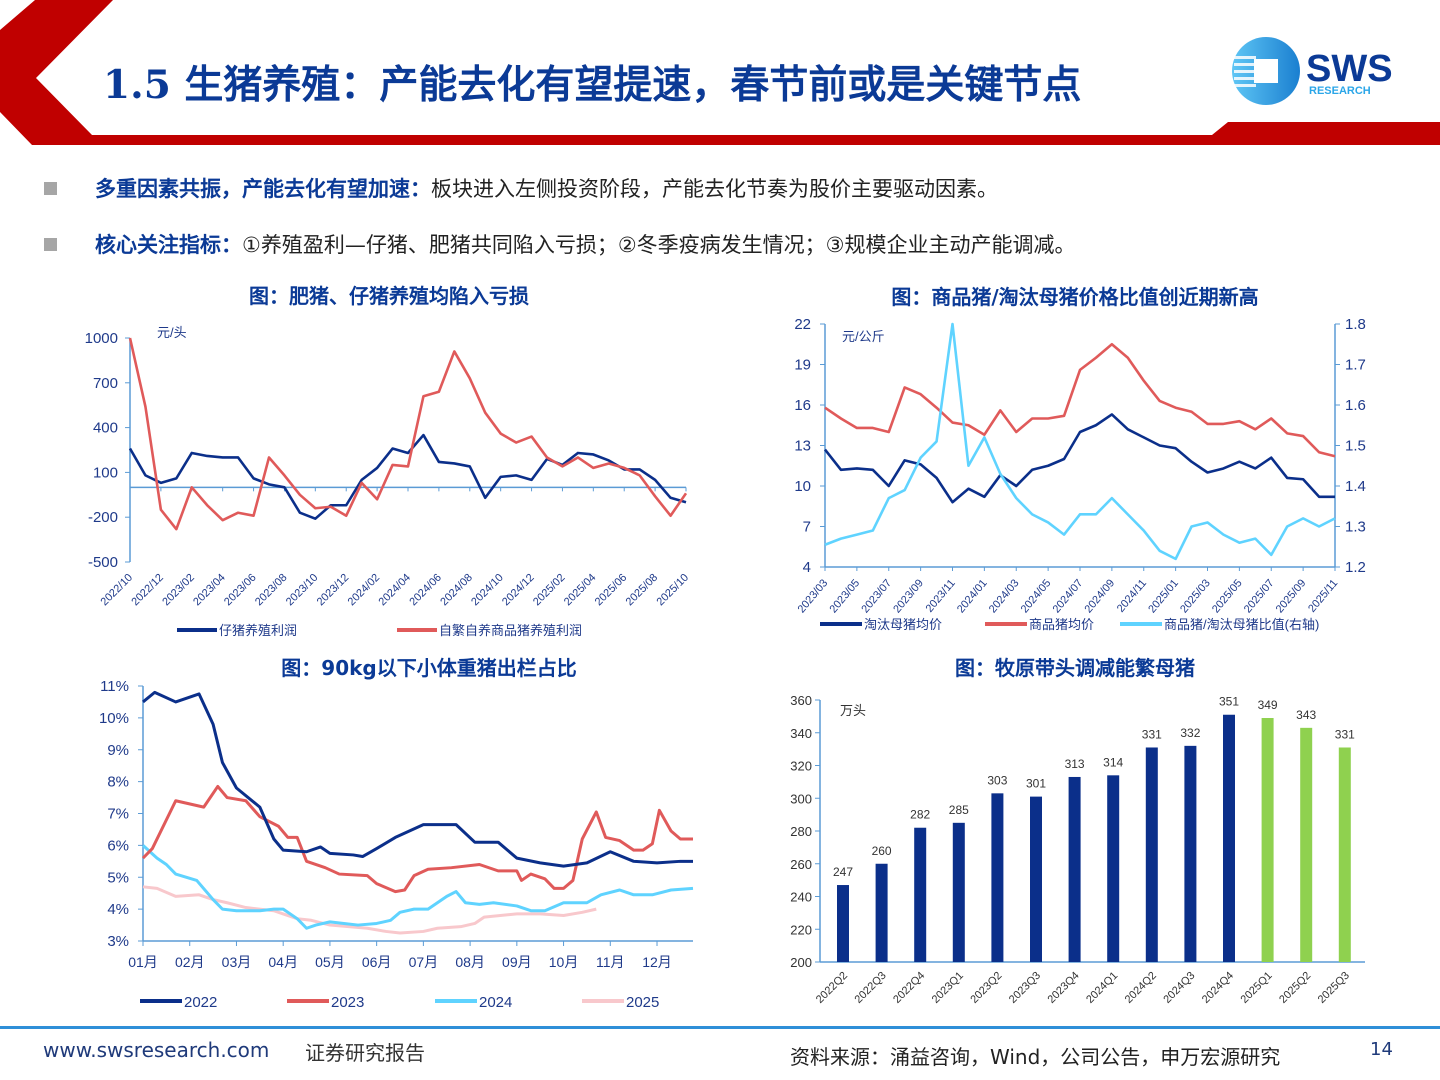 This screenshot has width=1440, height=1080. I want to click on x-tick-label: 2025/07, so click(1259, 596).